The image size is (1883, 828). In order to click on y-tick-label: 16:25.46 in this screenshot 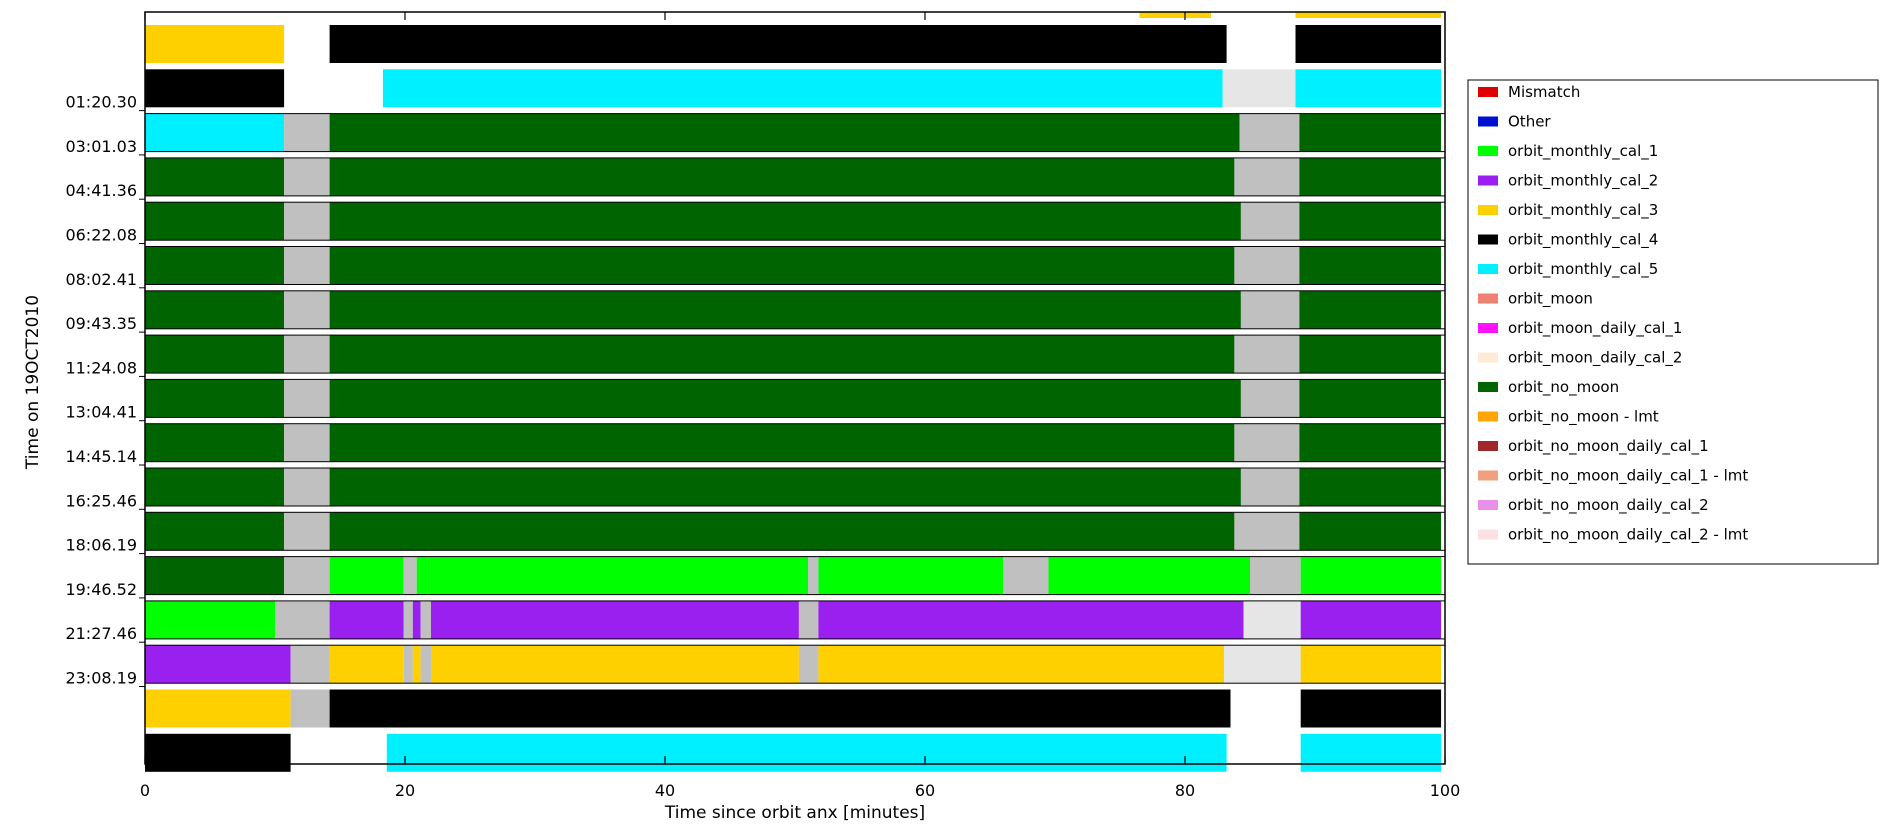, I will do `click(101, 500)`.